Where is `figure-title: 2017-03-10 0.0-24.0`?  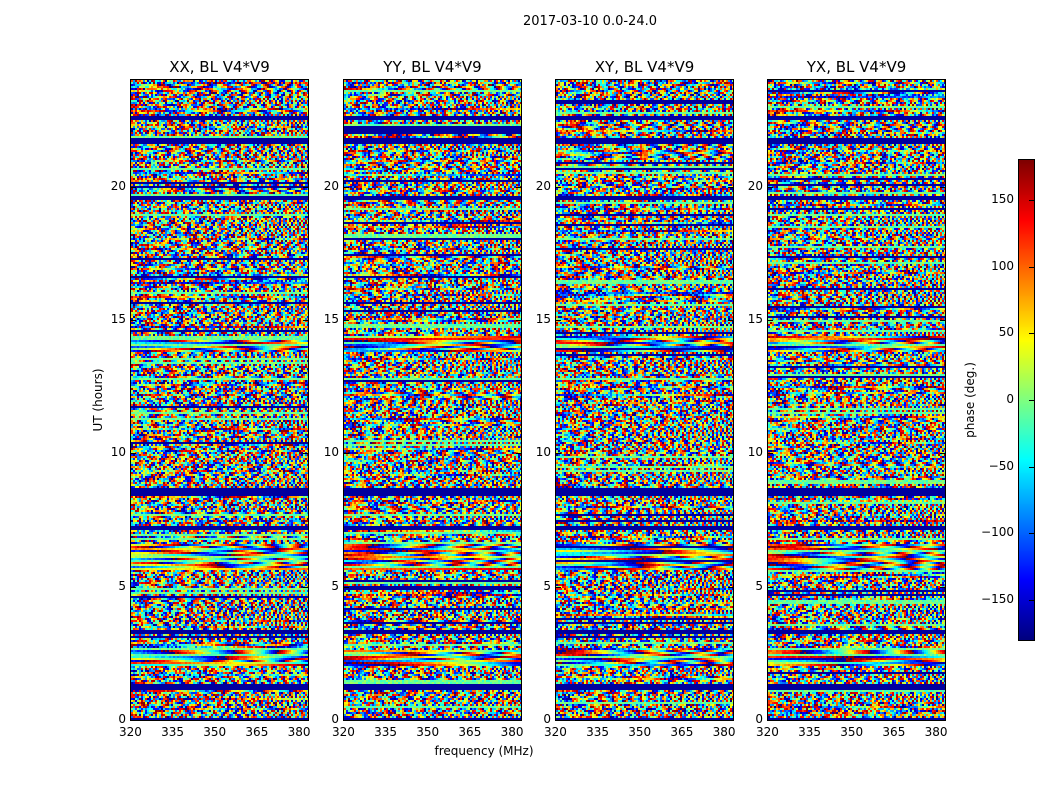 figure-title: 2017-03-10 0.0-24.0 is located at coordinates (590, 21).